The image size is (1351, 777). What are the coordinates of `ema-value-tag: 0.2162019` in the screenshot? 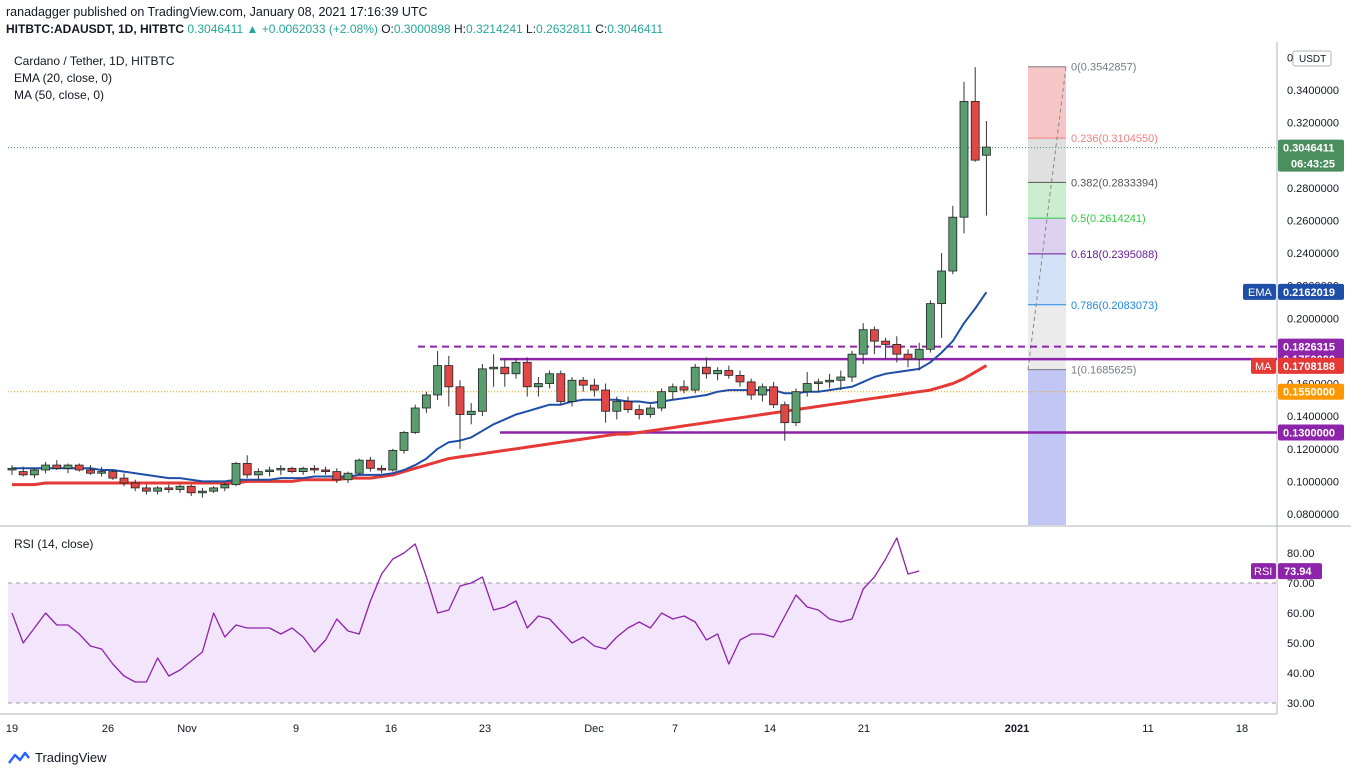 It's located at (1309, 293).